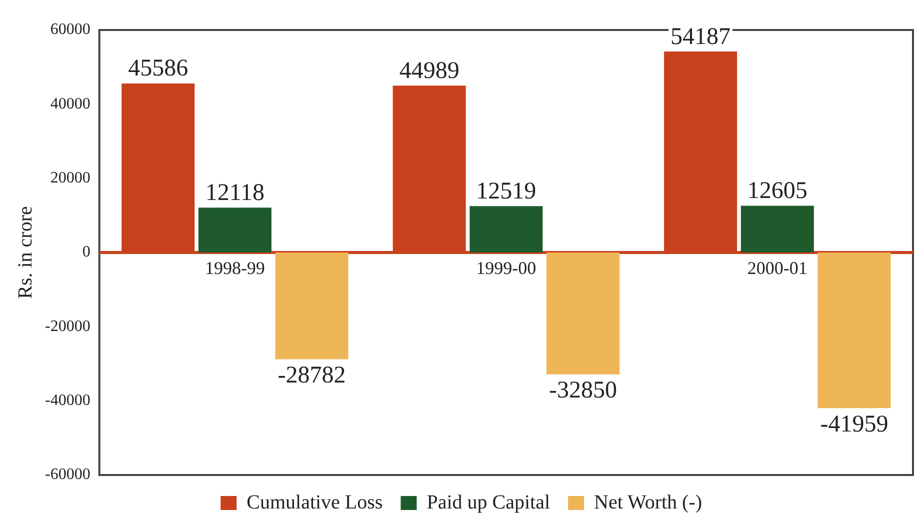 The height and width of the screenshot is (528, 923). Describe the element at coordinates (158, 69) in the screenshot. I see `data-label: 45586` at that location.